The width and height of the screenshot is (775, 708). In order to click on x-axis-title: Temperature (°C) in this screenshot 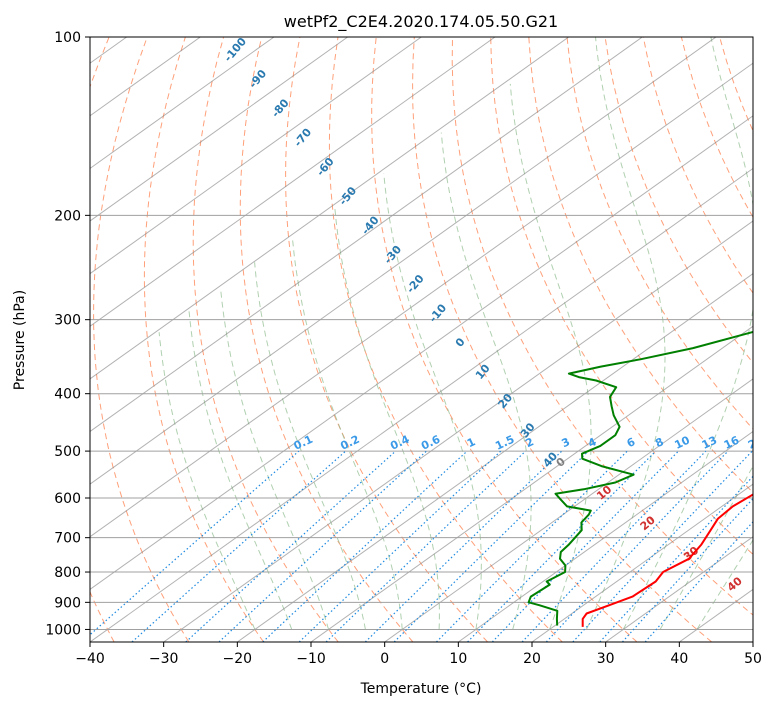, I will do `click(421, 689)`.